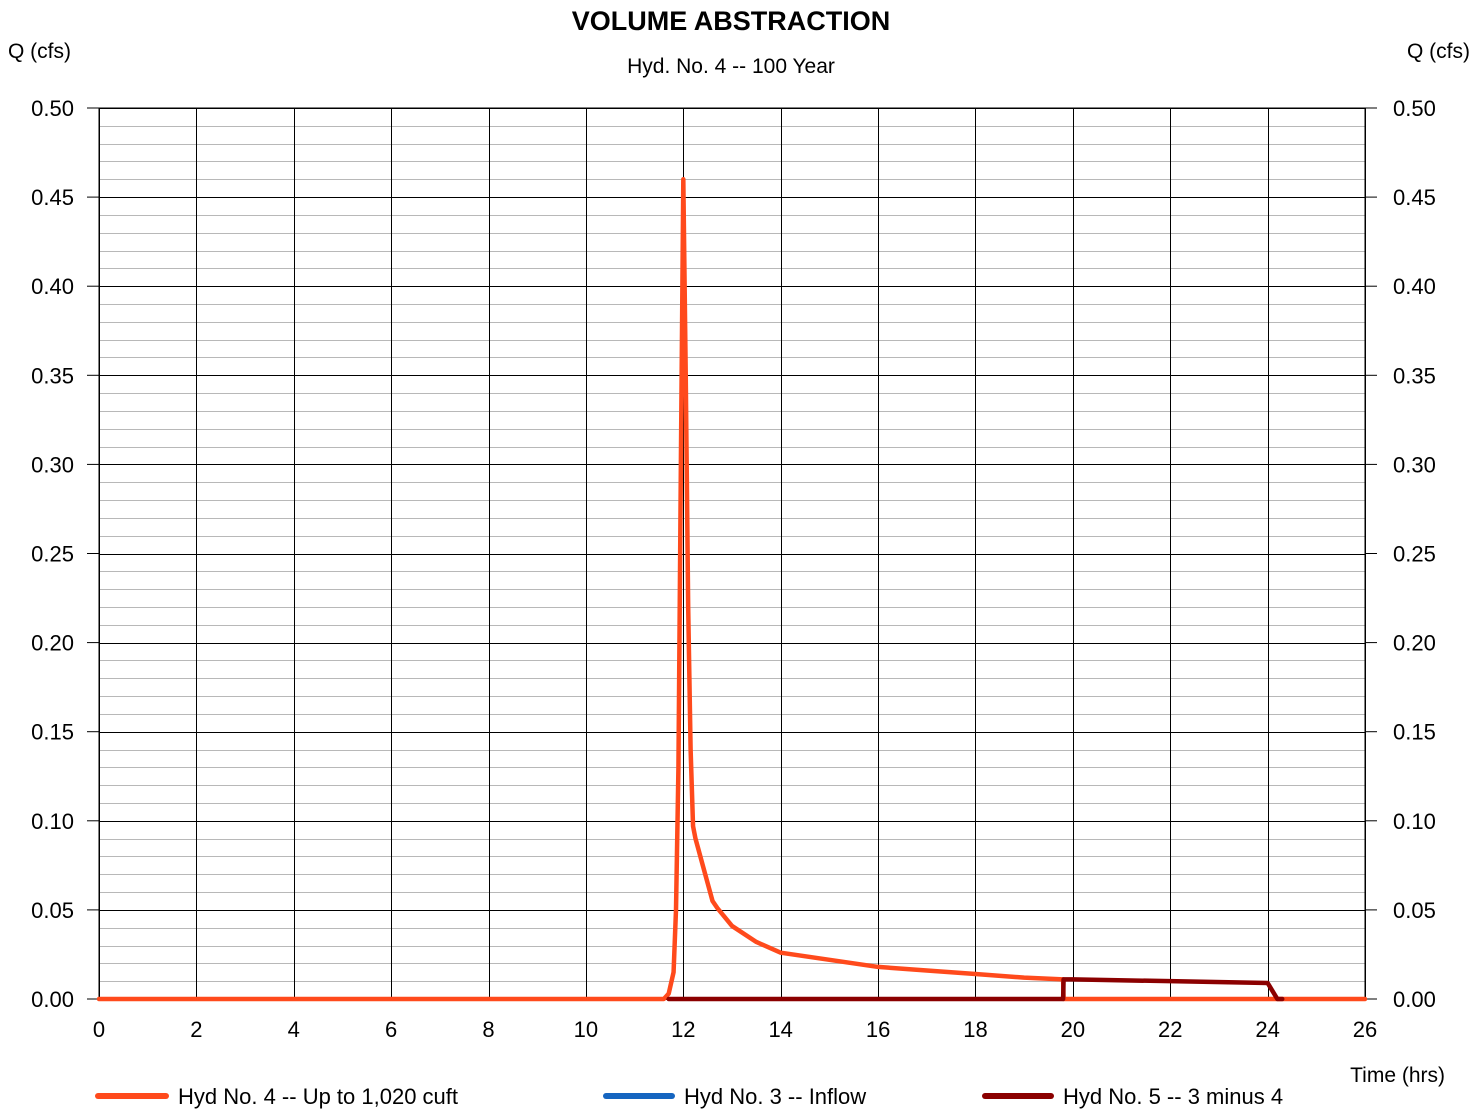  What do you see at coordinates (318, 1096) in the screenshot?
I see `legend-label-hyd4: Hyd No. 4 -- Up to 1,020 cuft` at bounding box center [318, 1096].